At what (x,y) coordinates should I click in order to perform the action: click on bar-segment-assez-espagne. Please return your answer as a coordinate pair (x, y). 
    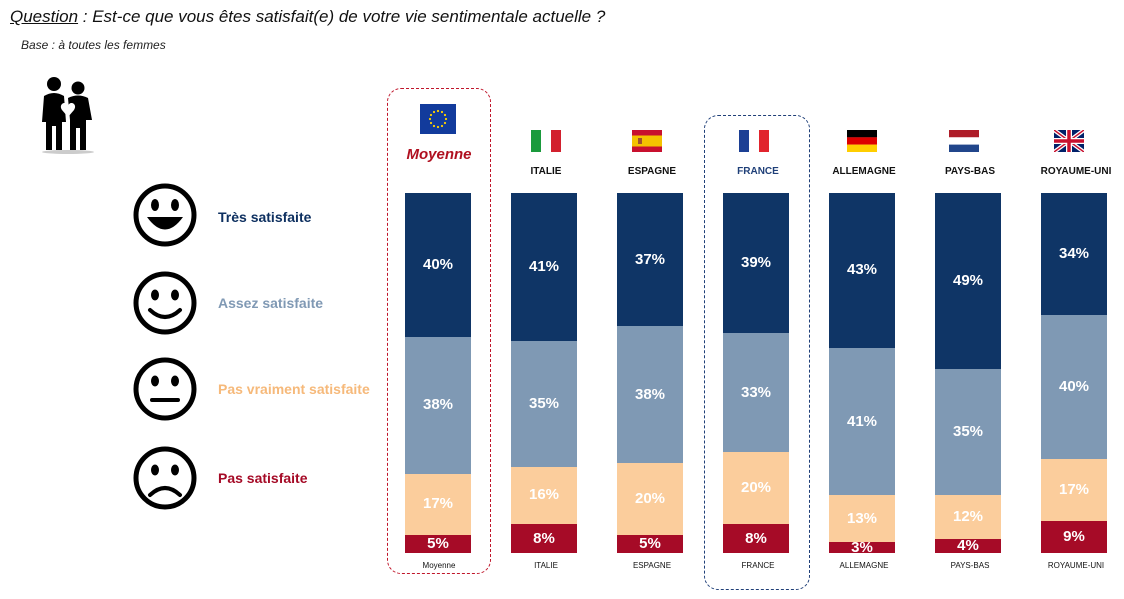
    Looking at the image, I should click on (650, 394).